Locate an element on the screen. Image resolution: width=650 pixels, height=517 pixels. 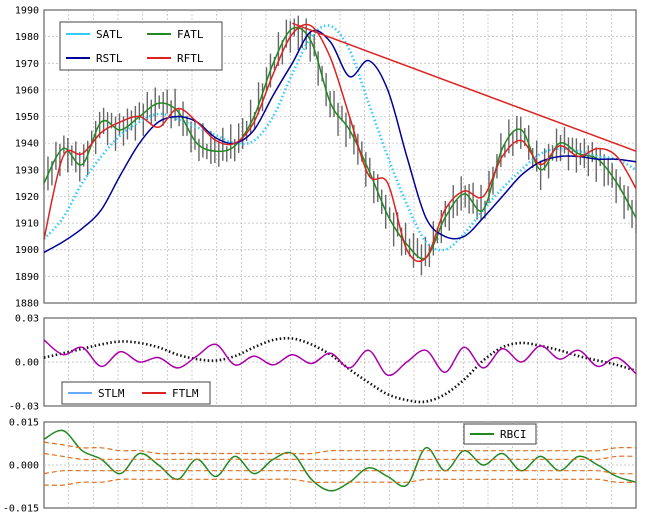
y-tick-label: 0.000 is located at coordinates (24, 466).